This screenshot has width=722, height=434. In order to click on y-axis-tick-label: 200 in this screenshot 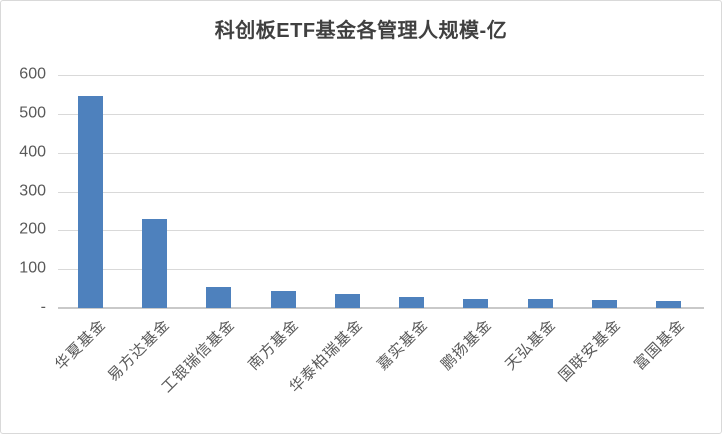, I will do `click(32, 230)`.